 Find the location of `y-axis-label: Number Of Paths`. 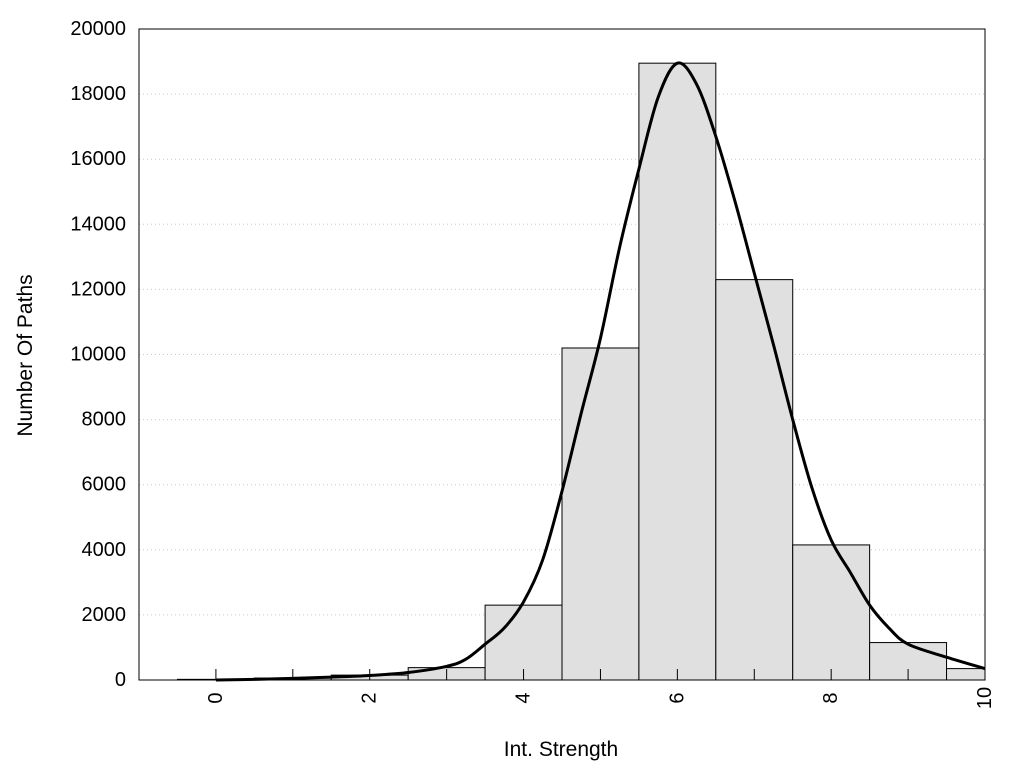

y-axis-label: Number Of Paths is located at coordinates (25, 355).